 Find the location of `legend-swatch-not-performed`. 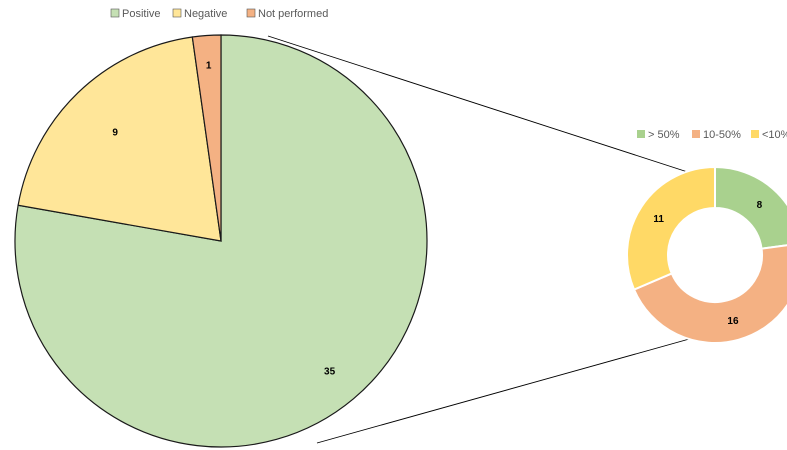

legend-swatch-not-performed is located at coordinates (251, 13).